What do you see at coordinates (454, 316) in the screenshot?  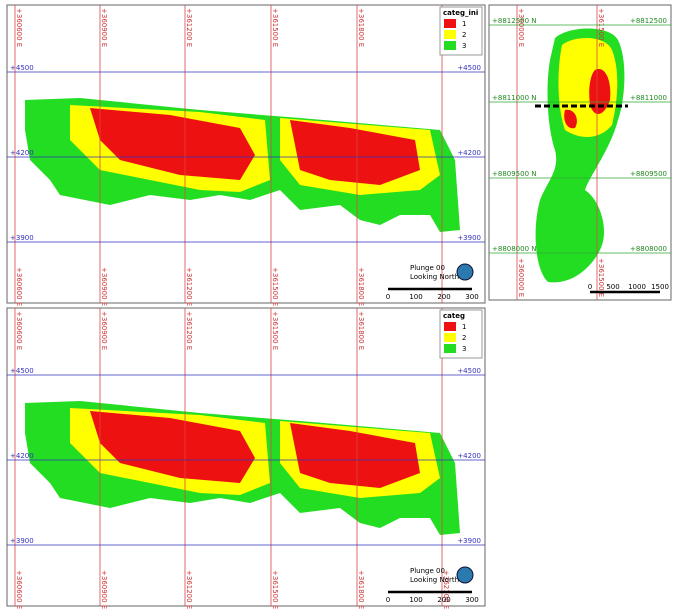 I see `legend-title: categ` at bounding box center [454, 316].